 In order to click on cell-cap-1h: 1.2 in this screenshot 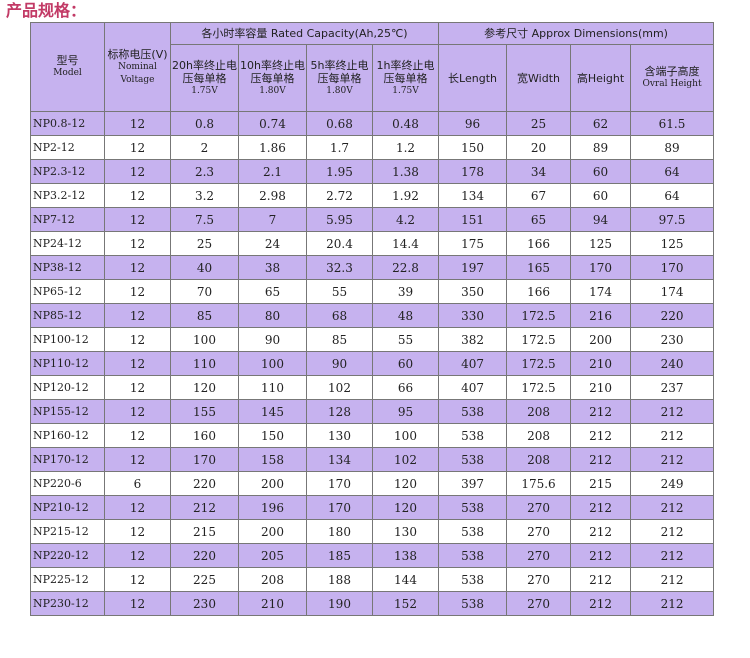, I will do `click(405, 147)`.